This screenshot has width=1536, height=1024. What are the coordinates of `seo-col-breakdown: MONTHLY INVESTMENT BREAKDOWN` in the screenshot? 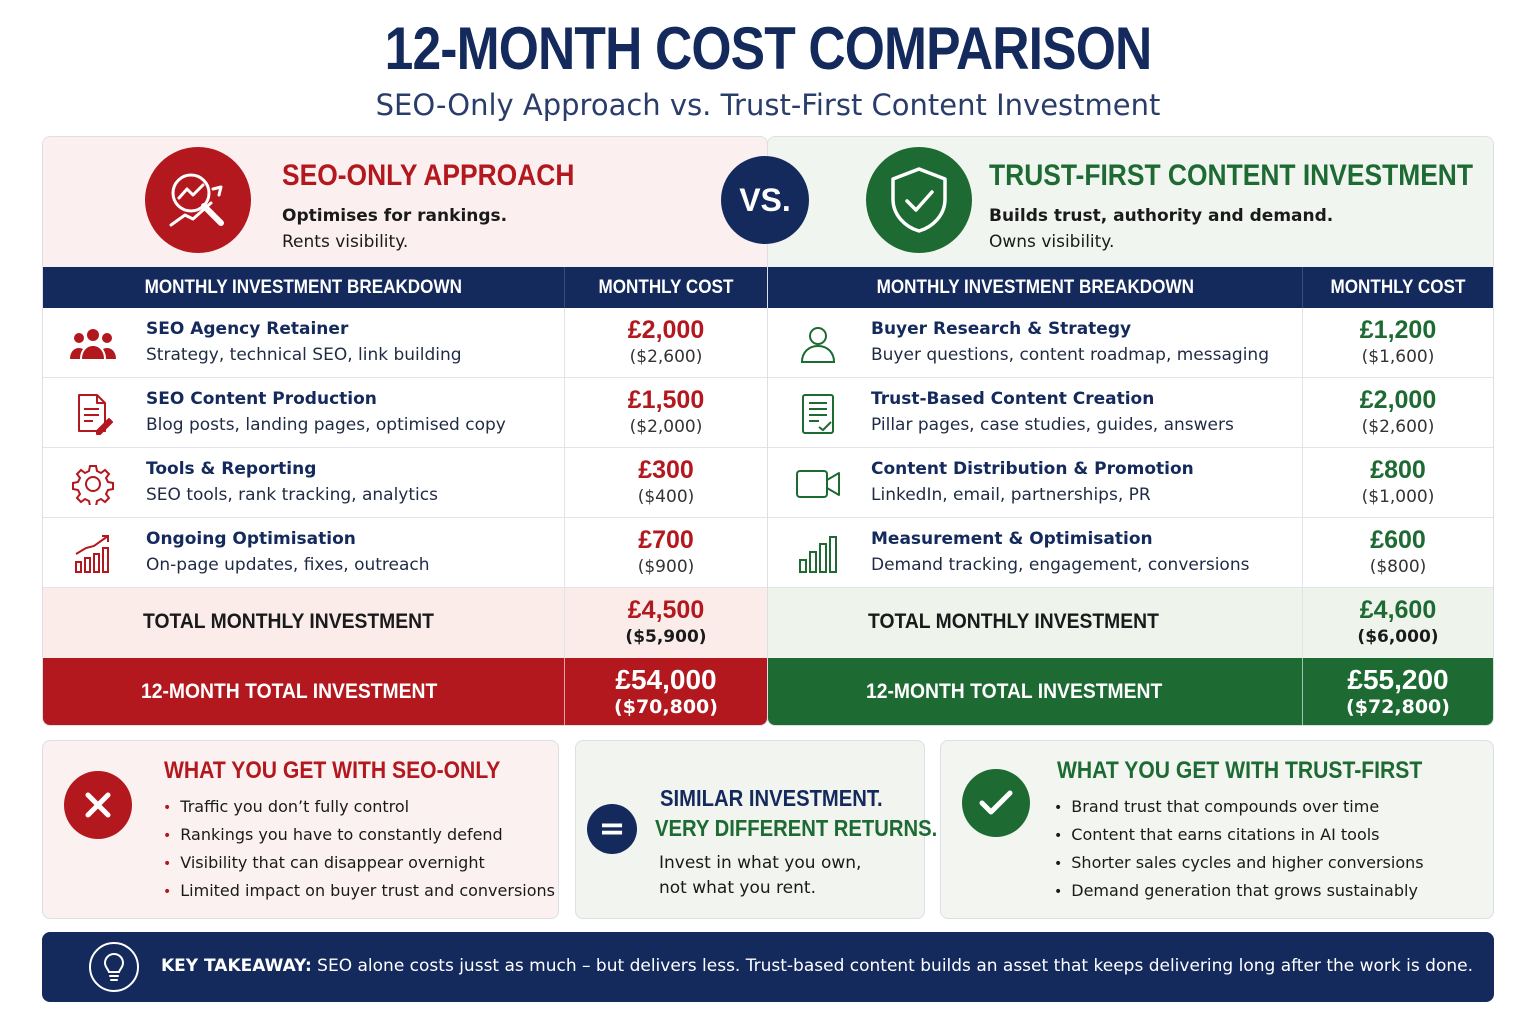 It's located at (303, 287).